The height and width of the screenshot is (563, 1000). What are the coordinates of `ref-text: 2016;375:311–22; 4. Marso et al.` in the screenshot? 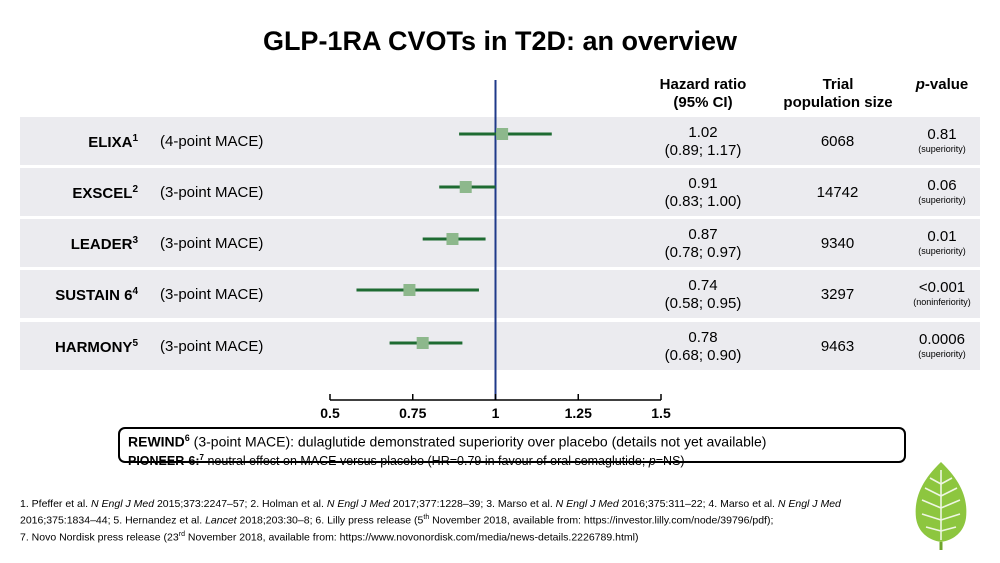 It's located at (698, 504).